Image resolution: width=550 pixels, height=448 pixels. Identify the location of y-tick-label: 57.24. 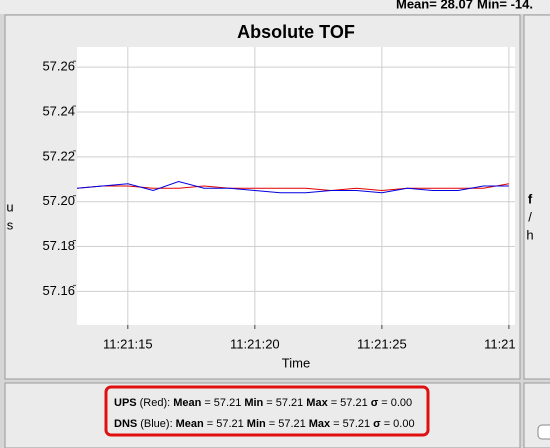
(58, 110).